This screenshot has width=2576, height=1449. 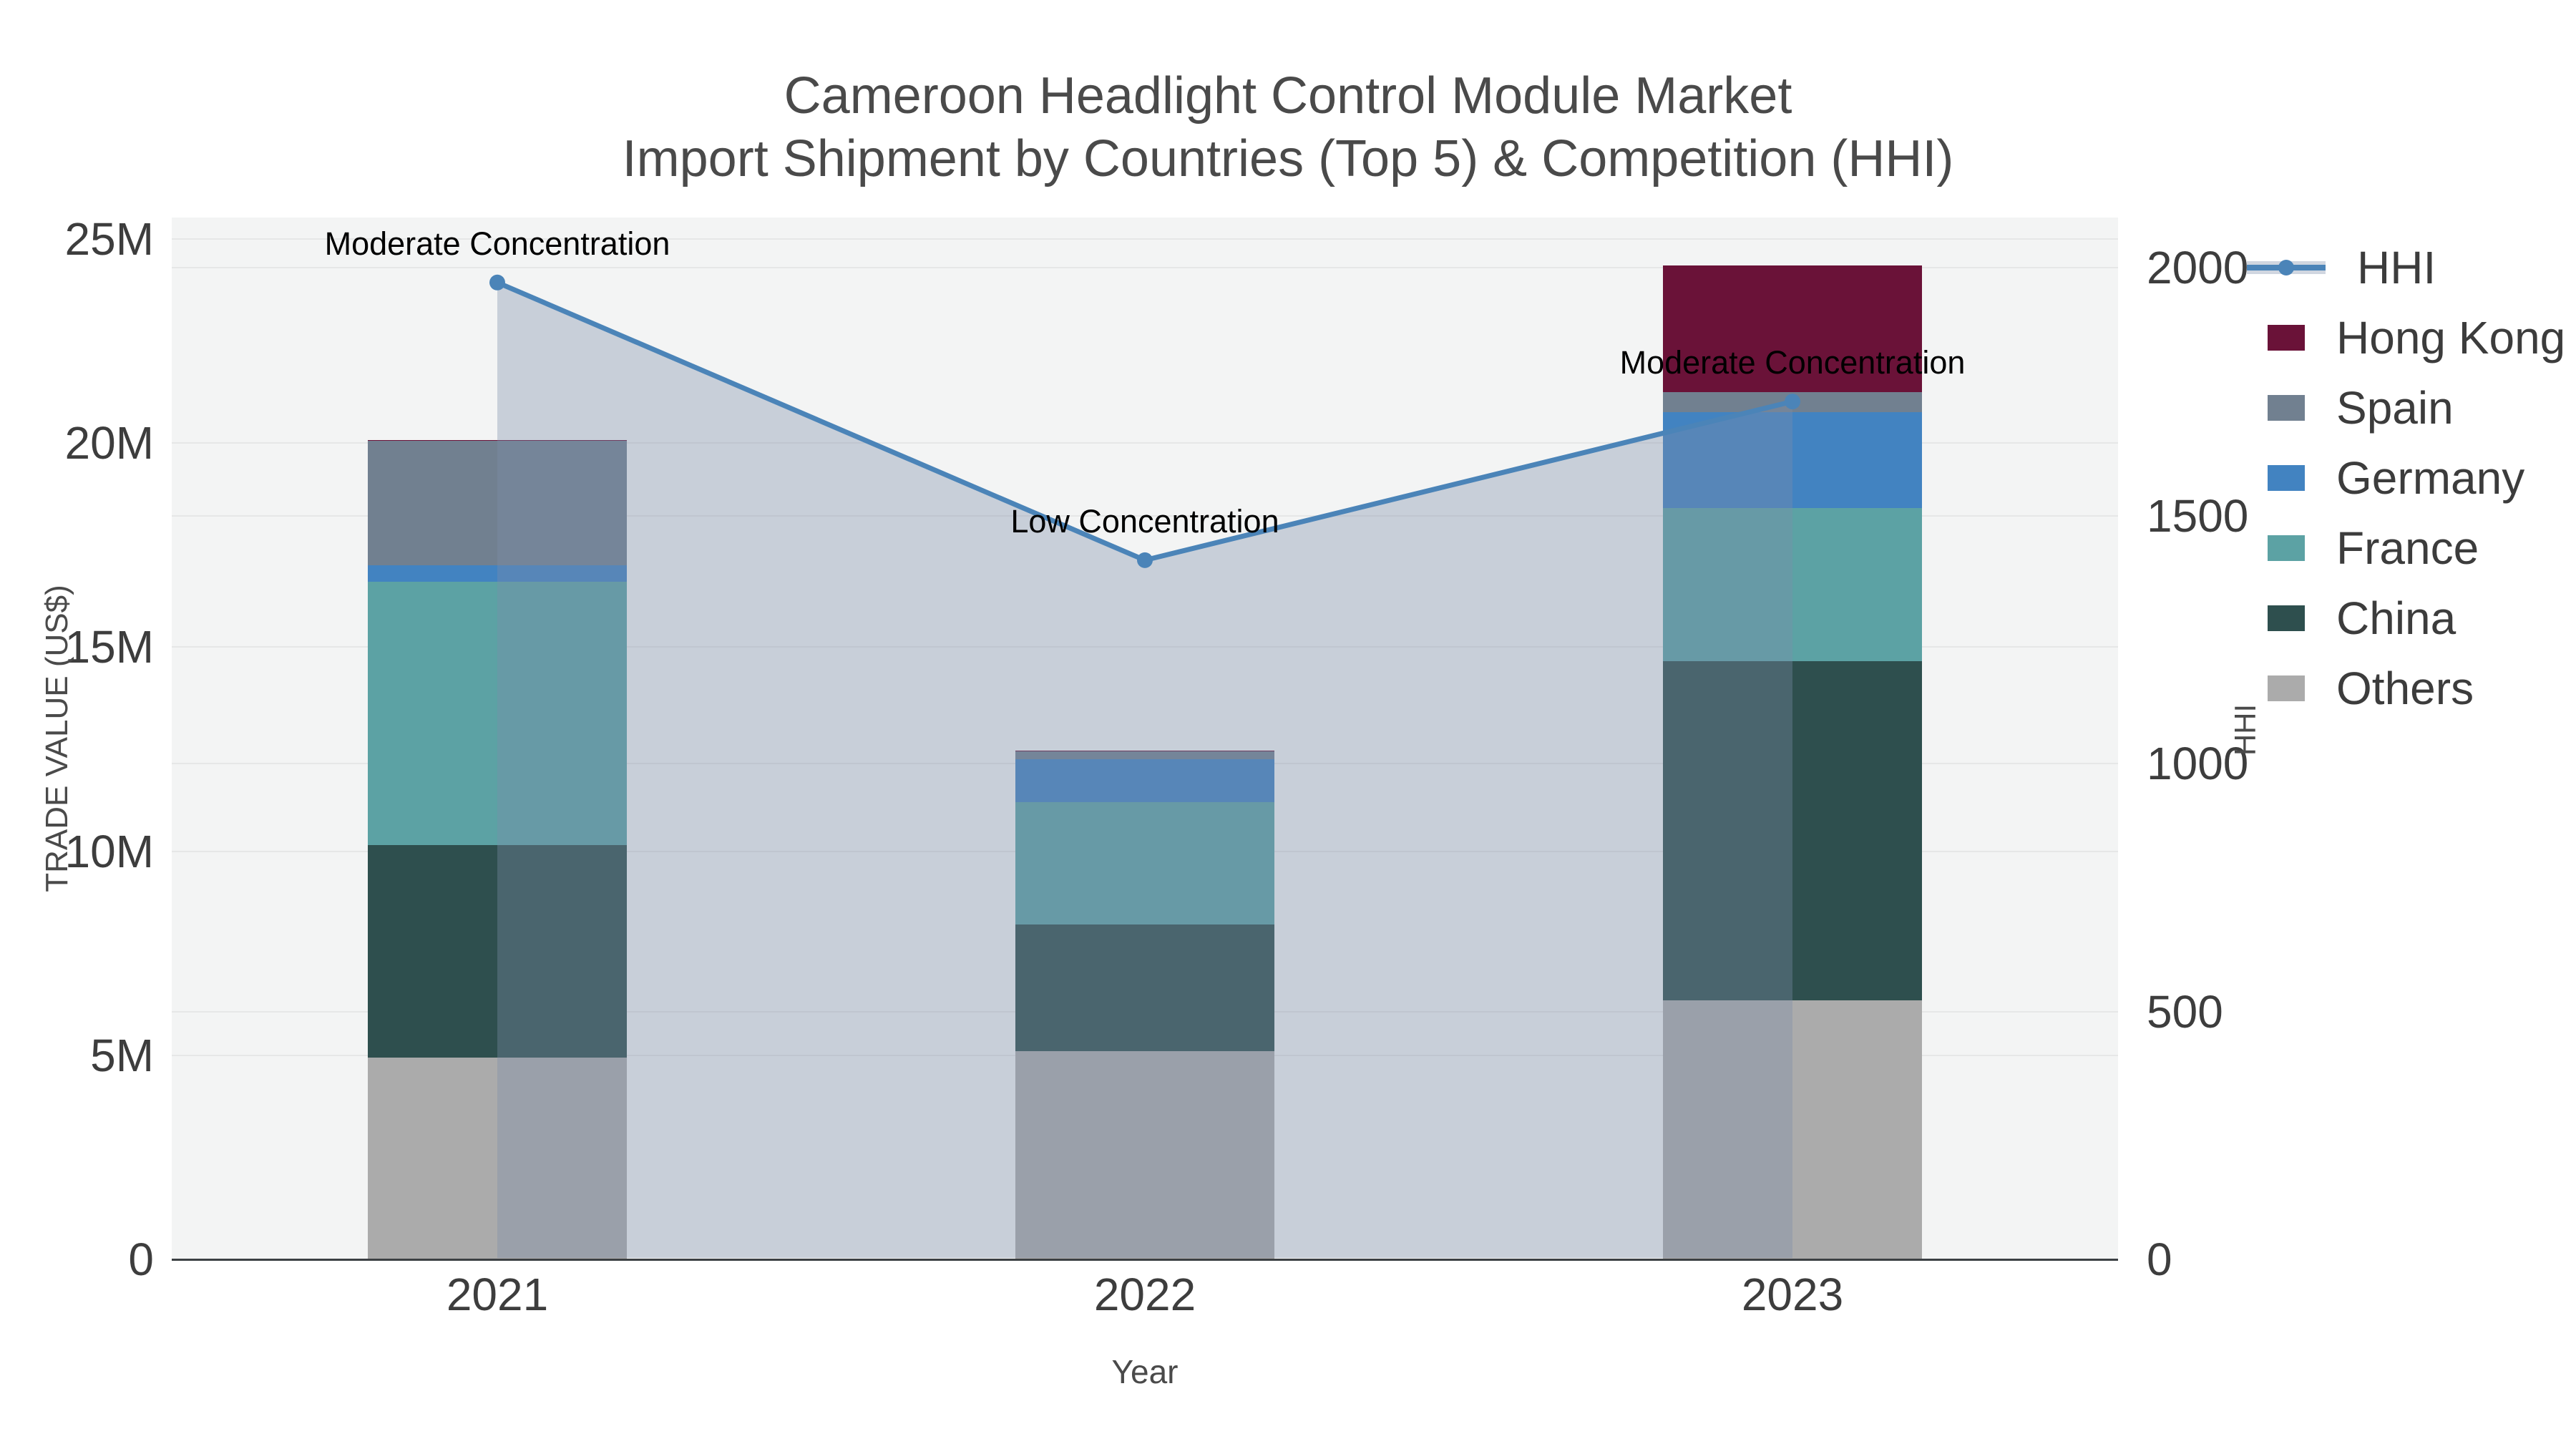 What do you see at coordinates (1144, 781) in the screenshot?
I see `bar-segment-germany-2022` at bounding box center [1144, 781].